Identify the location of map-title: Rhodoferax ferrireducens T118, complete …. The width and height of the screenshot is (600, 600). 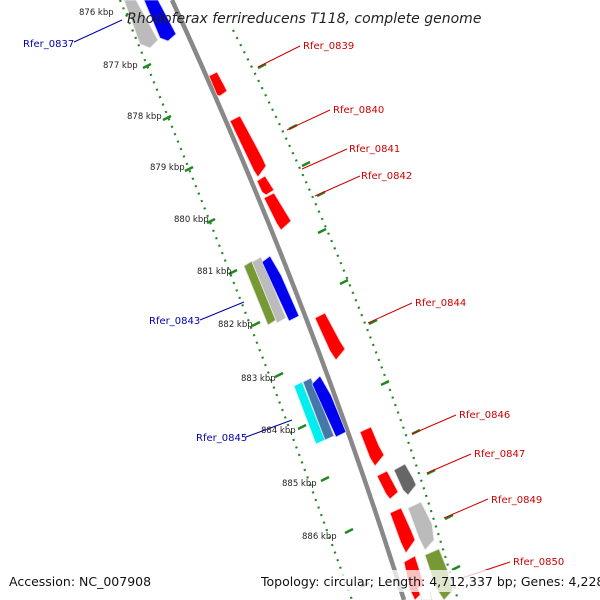
(304, 19).